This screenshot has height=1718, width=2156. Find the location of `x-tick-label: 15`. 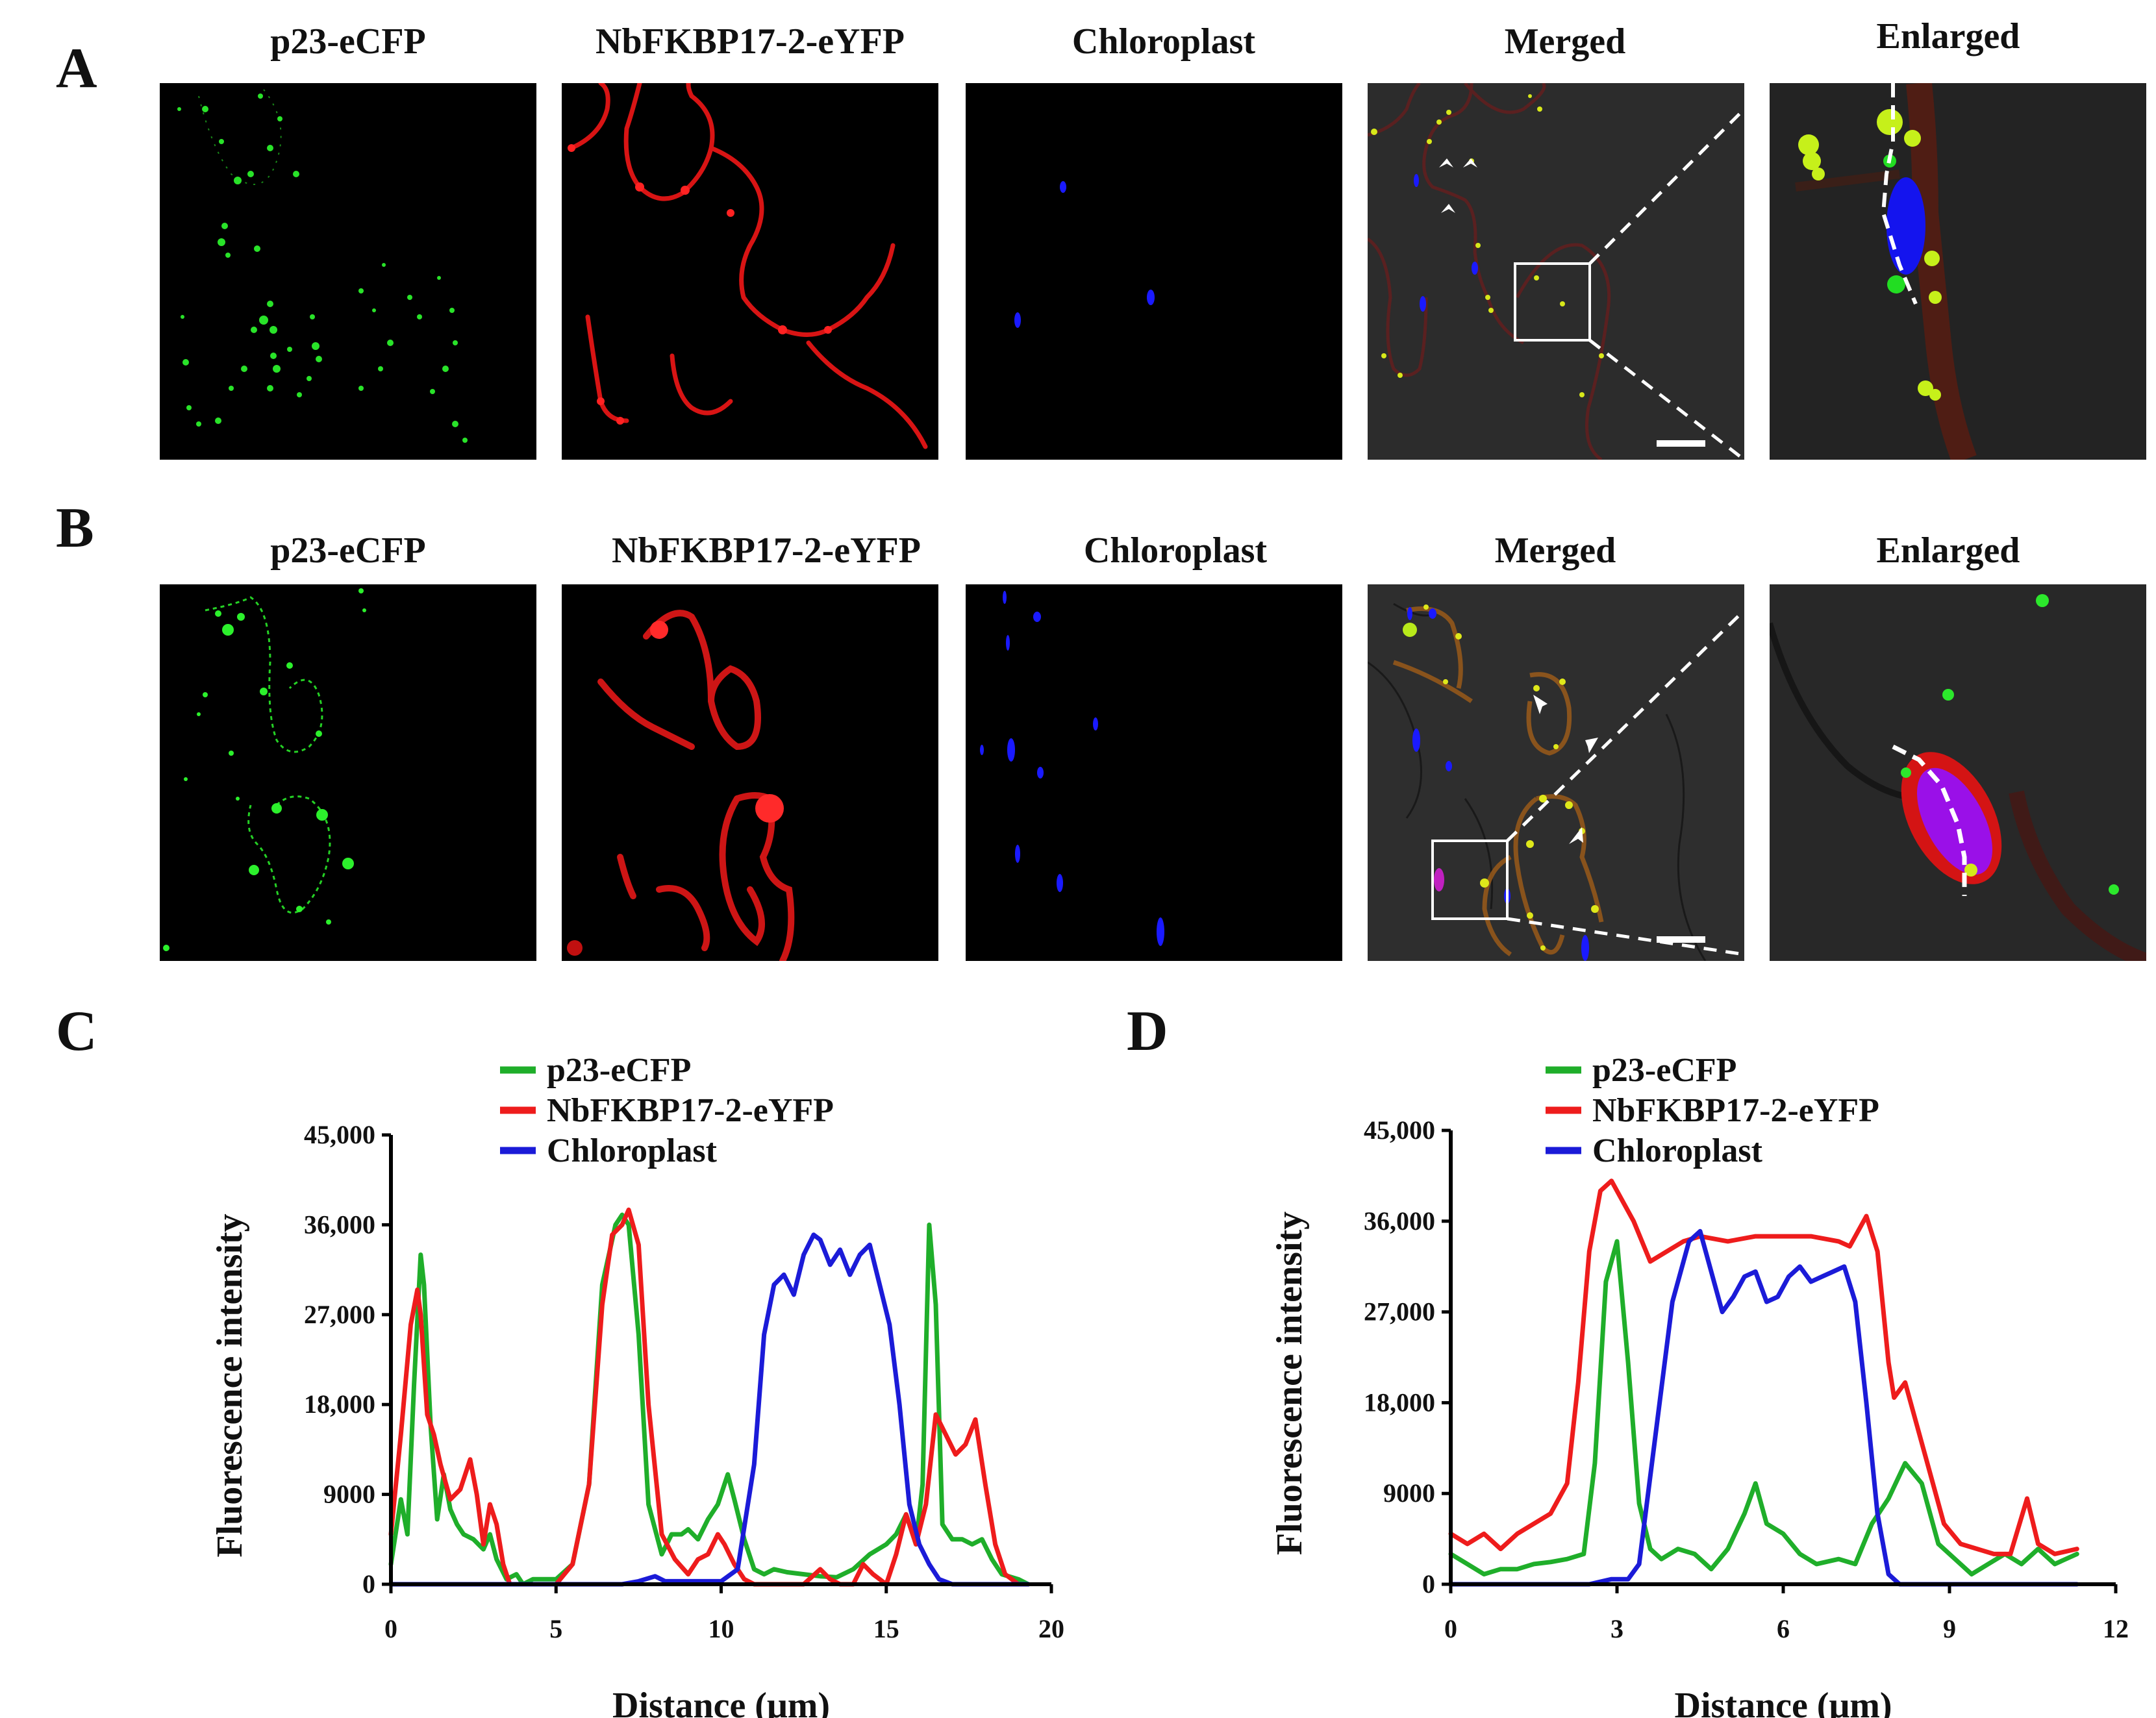

x-tick-label: 15 is located at coordinates (886, 1628).